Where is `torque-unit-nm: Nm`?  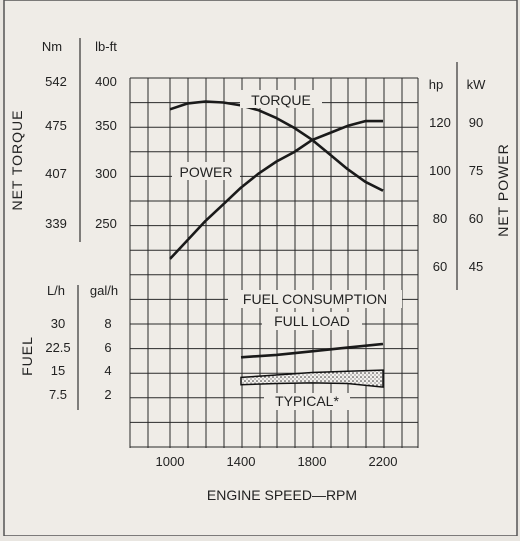
torque-unit-nm: Nm is located at coordinates (52, 46).